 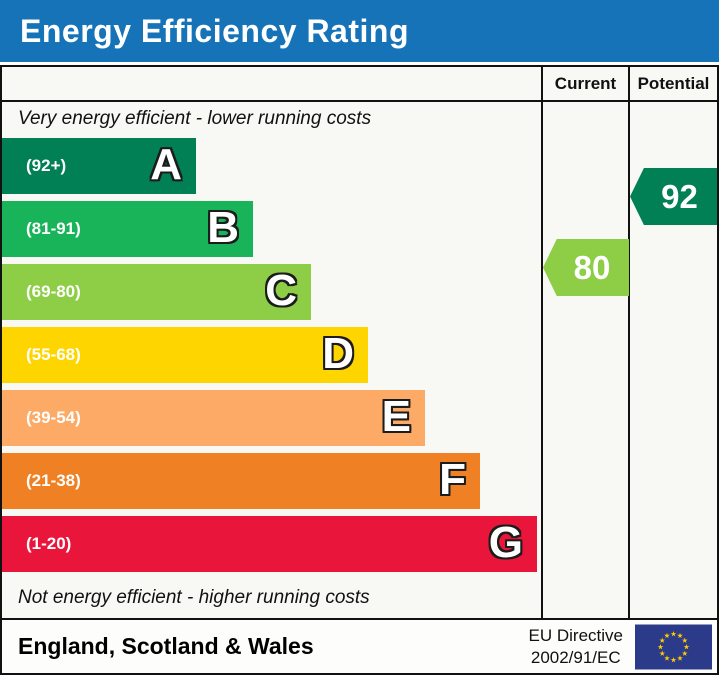 What do you see at coordinates (49, 543) in the screenshot?
I see `band-g-range: (1-20)` at bounding box center [49, 543].